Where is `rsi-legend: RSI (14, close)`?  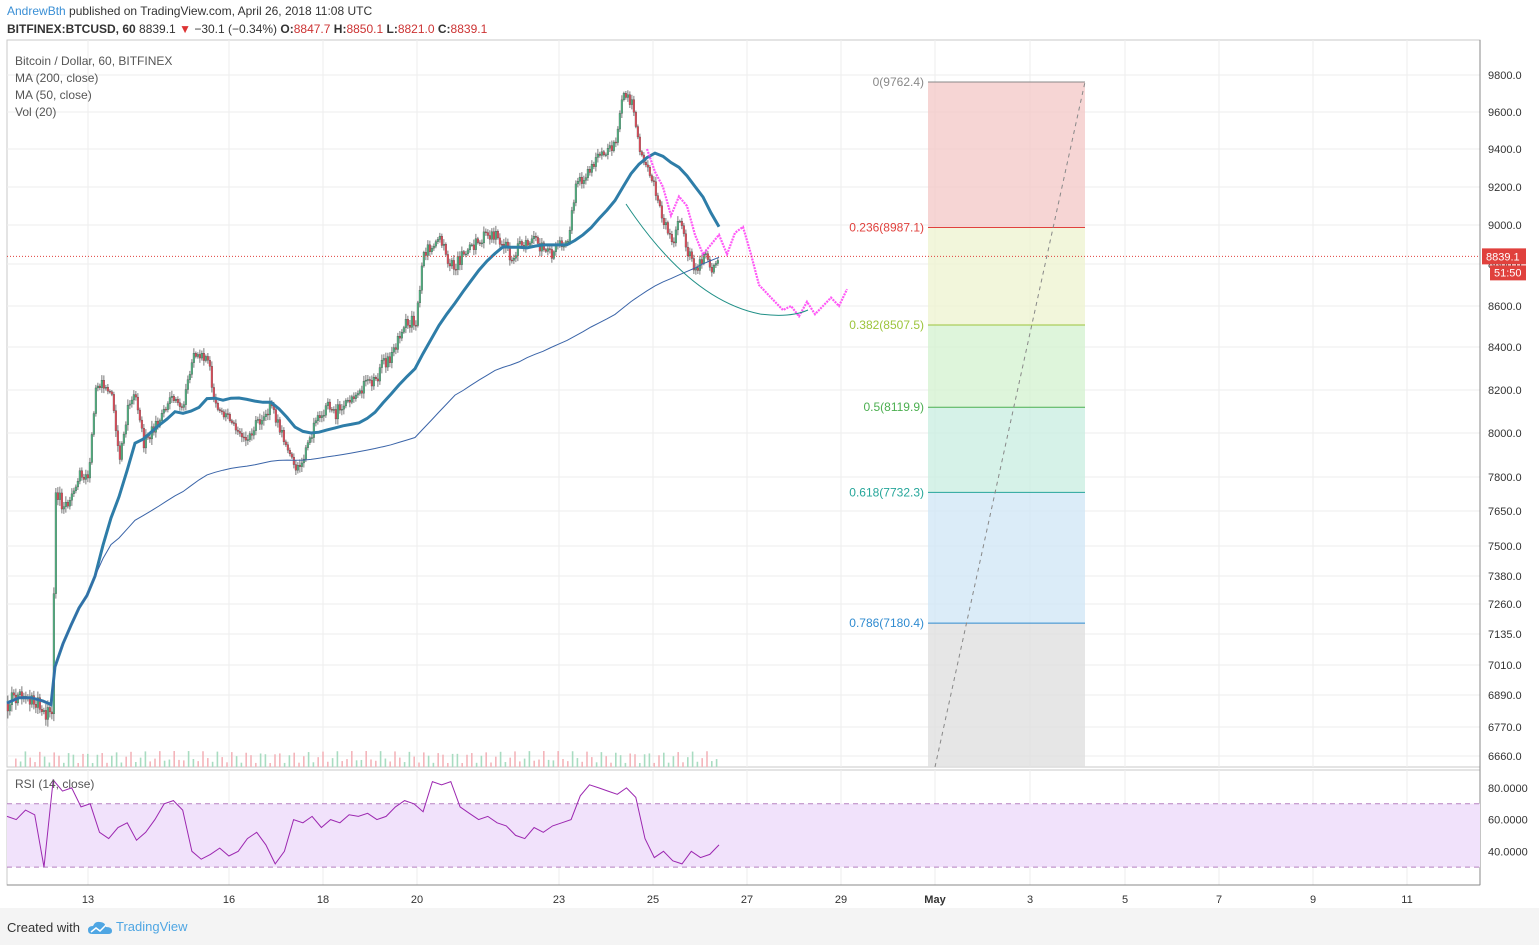 rsi-legend: RSI (14, close) is located at coordinates (55, 784).